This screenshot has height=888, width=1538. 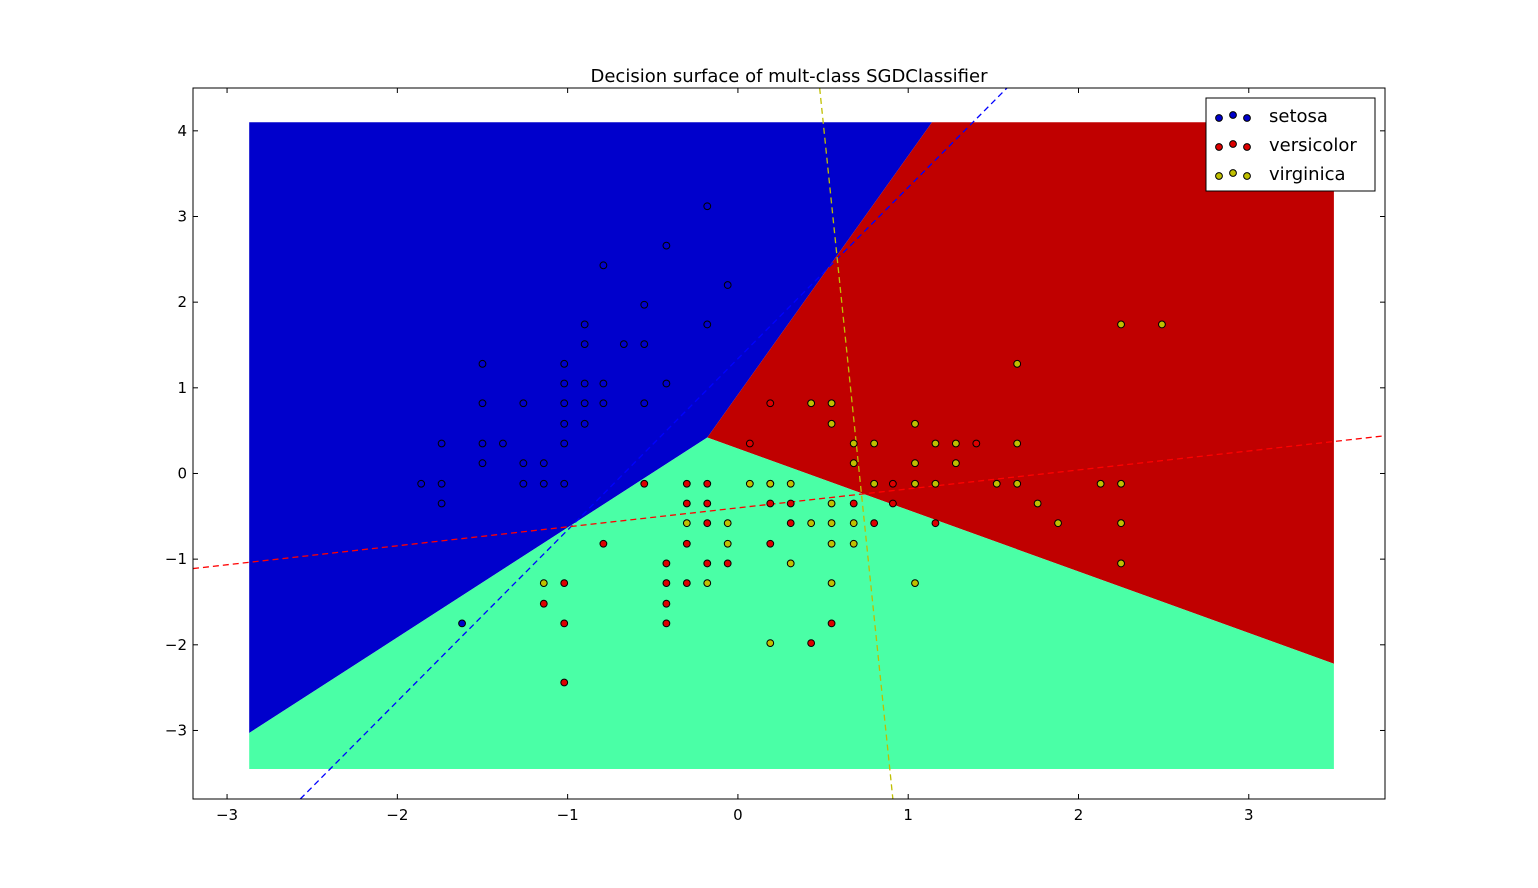 I want to click on y-tick-label: −1, so click(x=176, y=559).